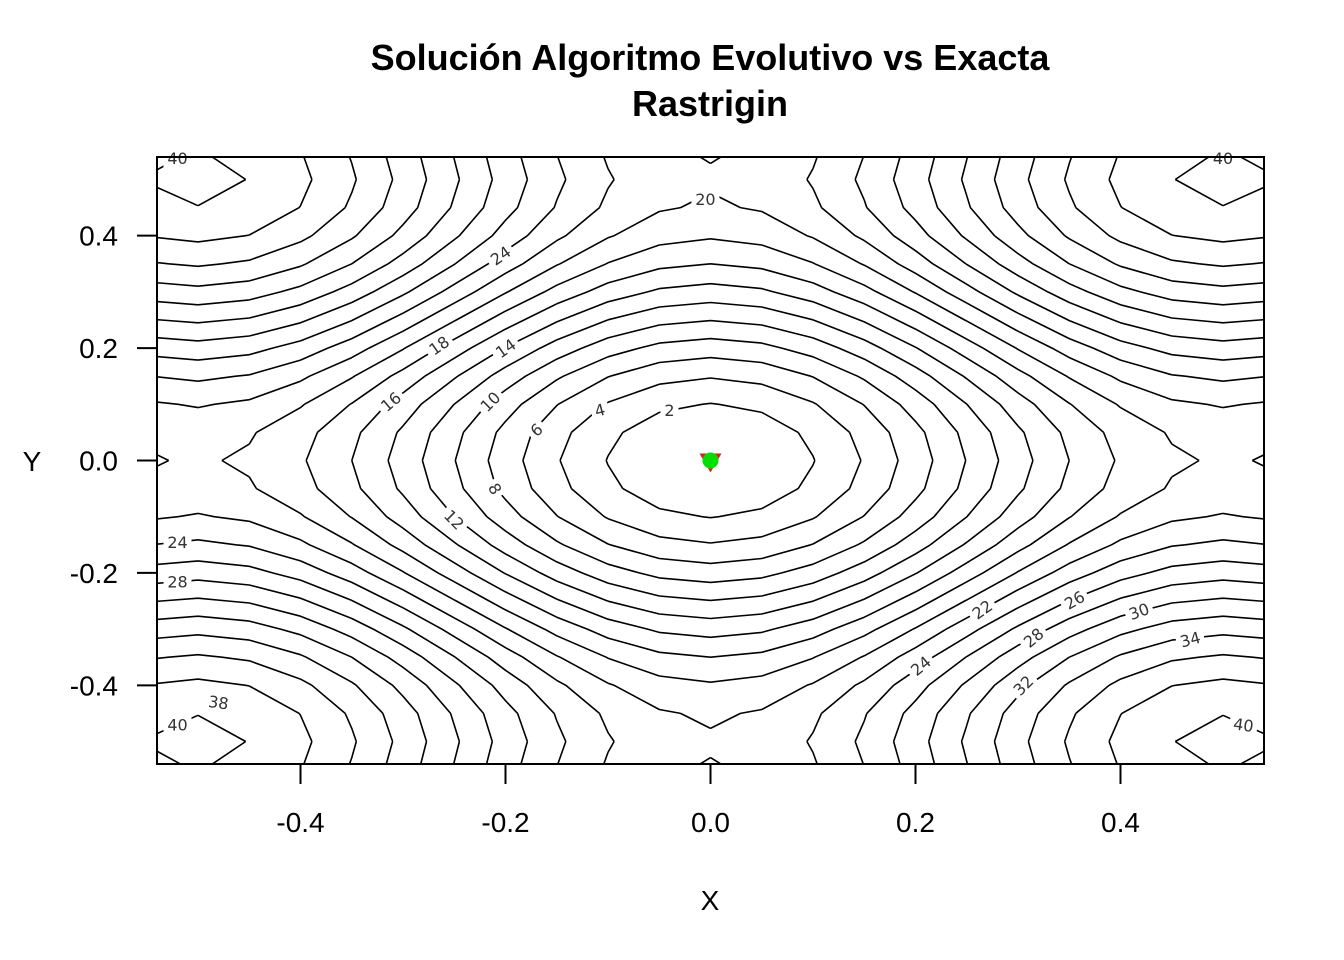 This screenshot has width=1344, height=960. What do you see at coordinates (708, 801) in the screenshot?
I see `x-axis: -0.4 -0.2 0.0 0.2 0.4` at bounding box center [708, 801].